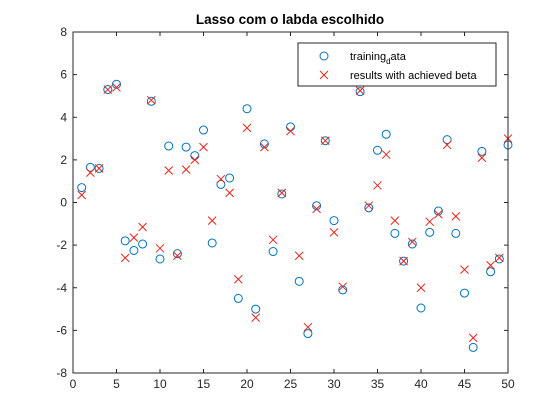 This screenshot has height=420, width=560. Describe the element at coordinates (63, 160) in the screenshot. I see `y-tick-label: 2` at that location.